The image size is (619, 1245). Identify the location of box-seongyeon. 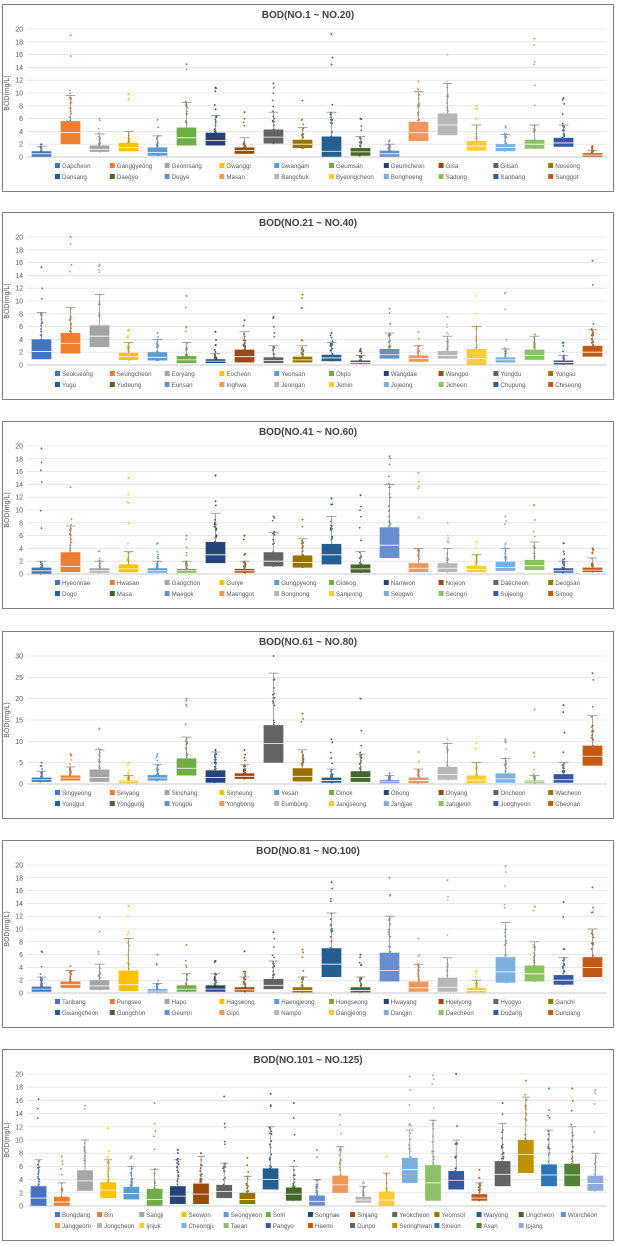
(131, 1177).